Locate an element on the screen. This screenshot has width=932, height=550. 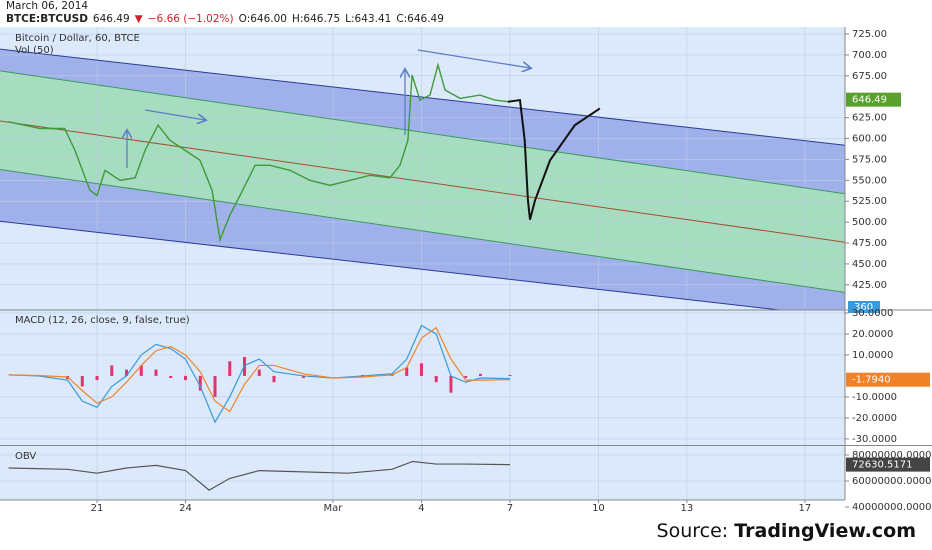
source: Source: TradingView.com is located at coordinates (786, 531).